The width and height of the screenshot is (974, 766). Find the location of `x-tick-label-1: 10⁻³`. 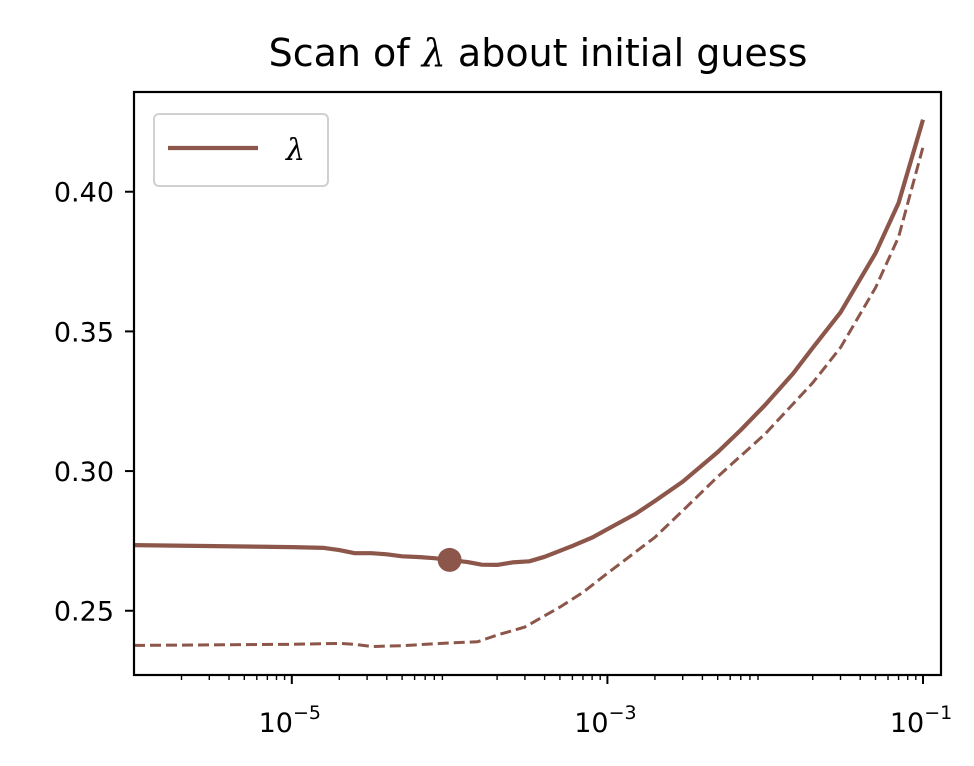

x-tick-label-1: 10⁻³ is located at coordinates (605, 720).